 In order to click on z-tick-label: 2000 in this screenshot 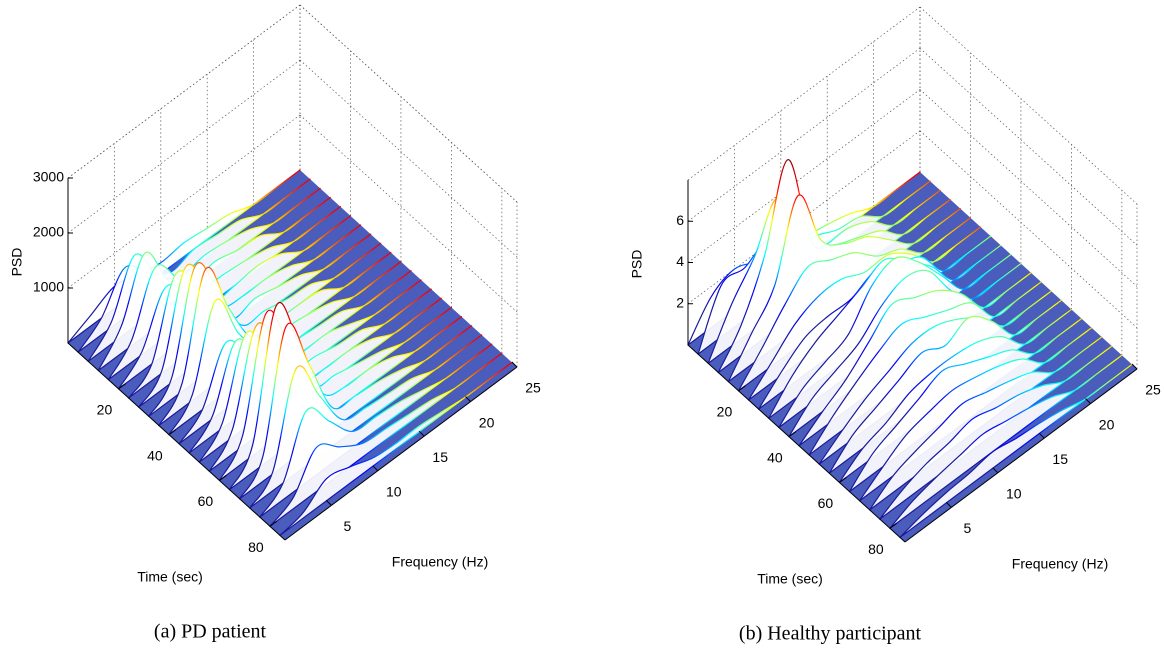, I will do `click(48, 232)`.